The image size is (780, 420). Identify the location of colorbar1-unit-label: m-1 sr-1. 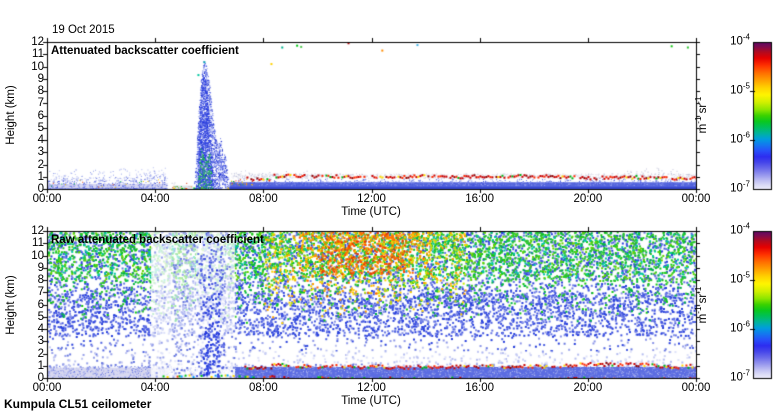
(701, 115).